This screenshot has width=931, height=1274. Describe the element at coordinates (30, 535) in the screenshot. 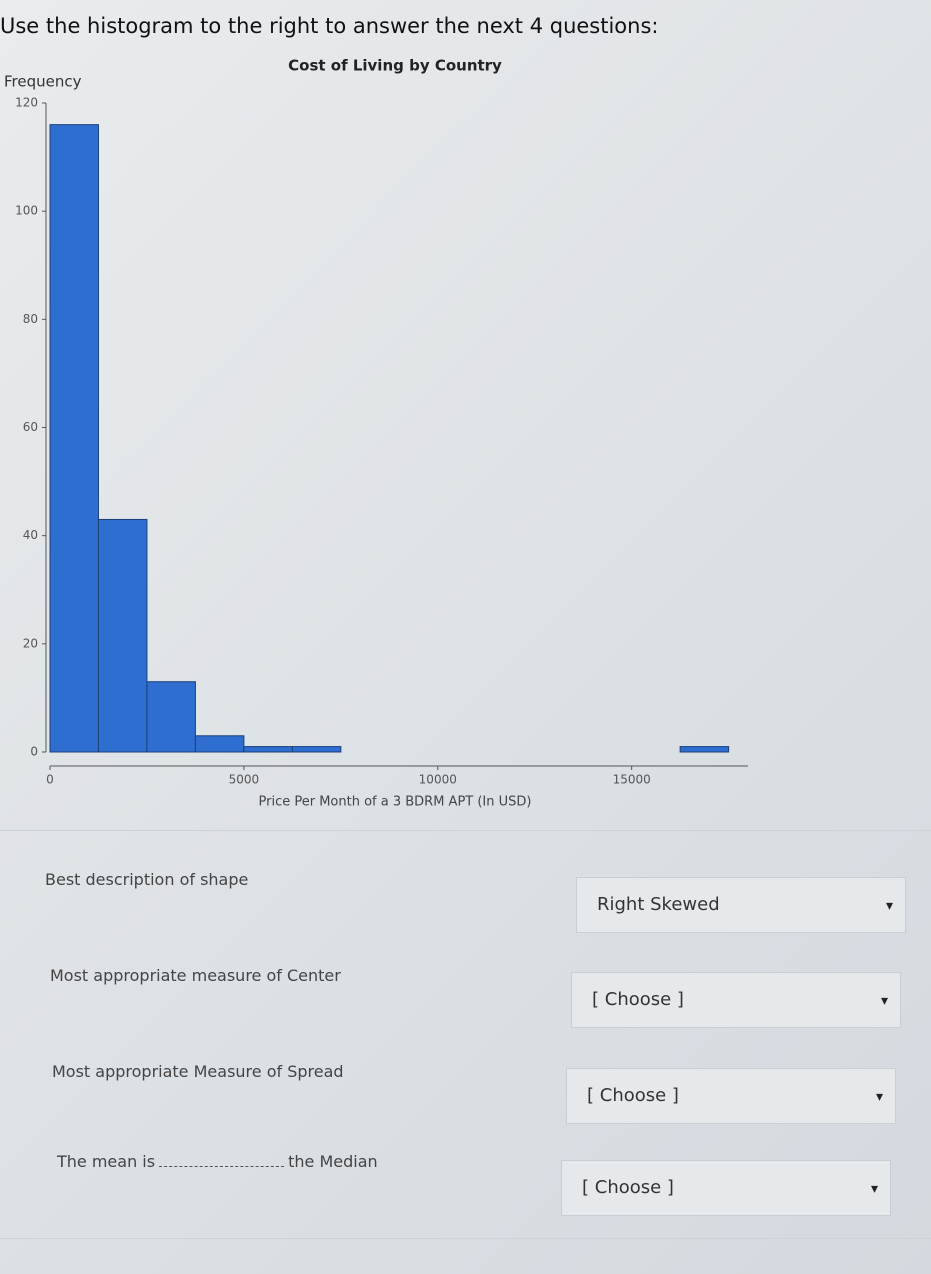

I see `y-tick-label: 40` at that location.